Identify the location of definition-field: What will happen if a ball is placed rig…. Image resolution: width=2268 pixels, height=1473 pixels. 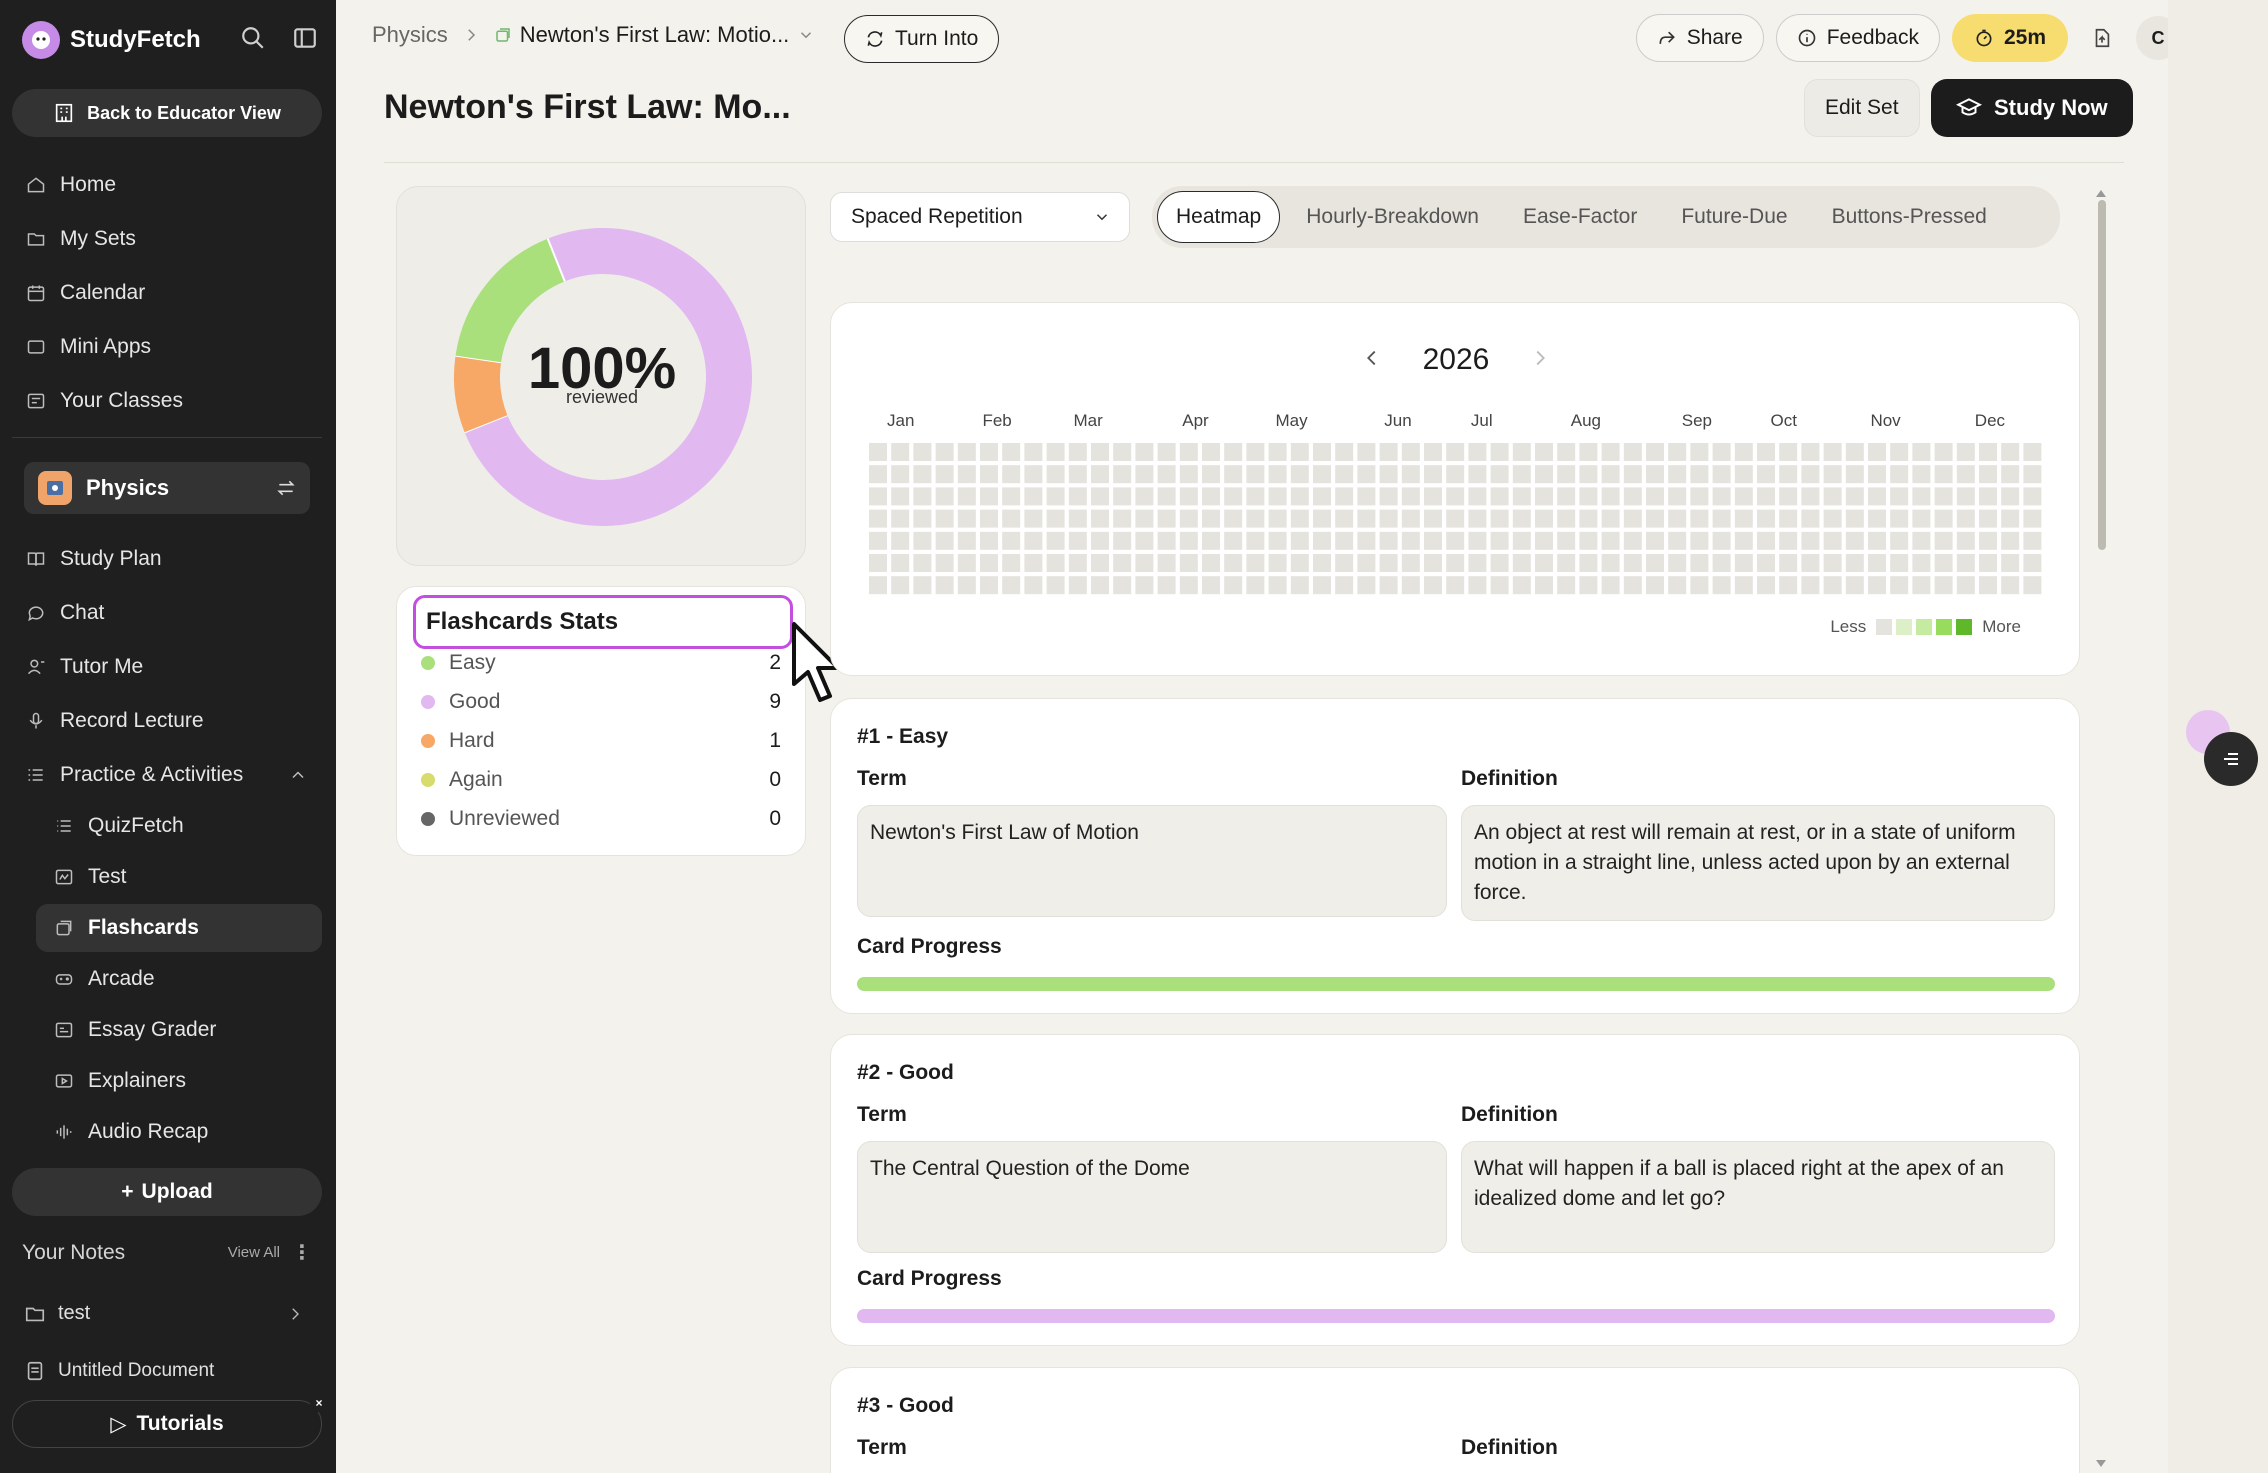
(1758, 1197).